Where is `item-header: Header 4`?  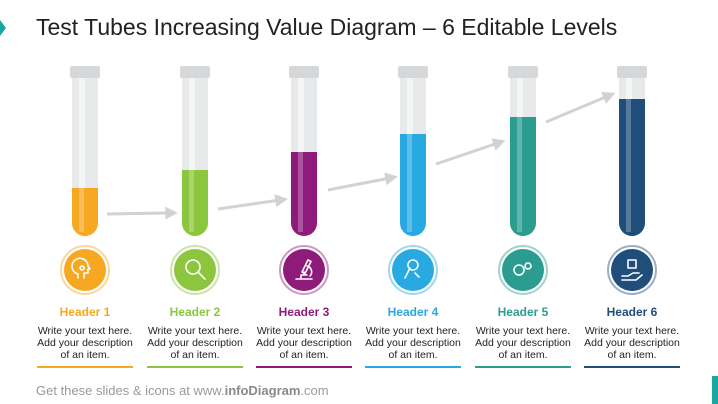 item-header: Header 4 is located at coordinates (413, 312).